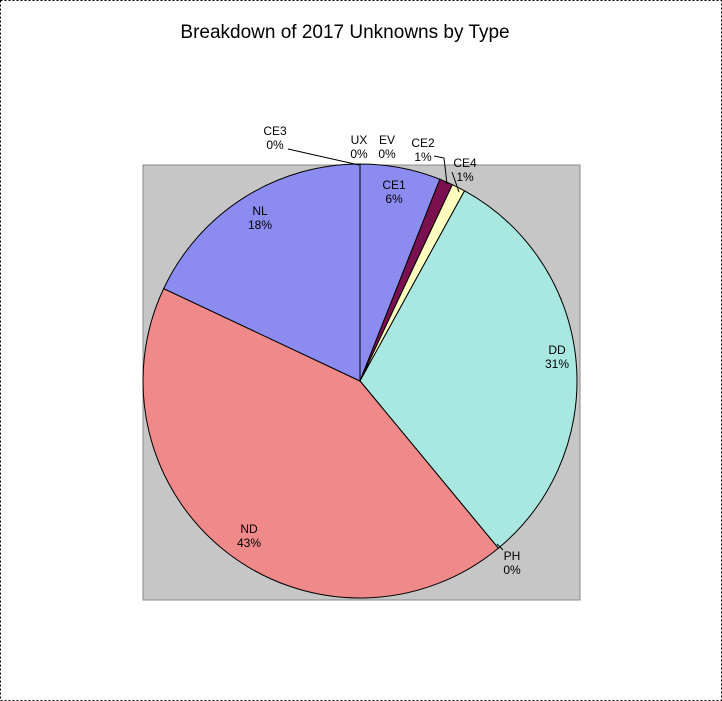 The width and height of the screenshot is (722, 701). I want to click on value-label: 18%, so click(260, 225).